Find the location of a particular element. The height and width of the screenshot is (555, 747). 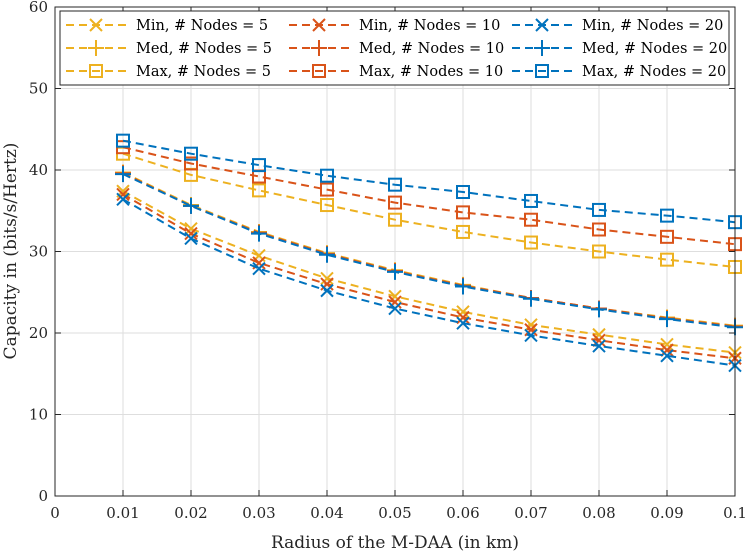

y-tick-label: 30 is located at coordinates (38, 252).